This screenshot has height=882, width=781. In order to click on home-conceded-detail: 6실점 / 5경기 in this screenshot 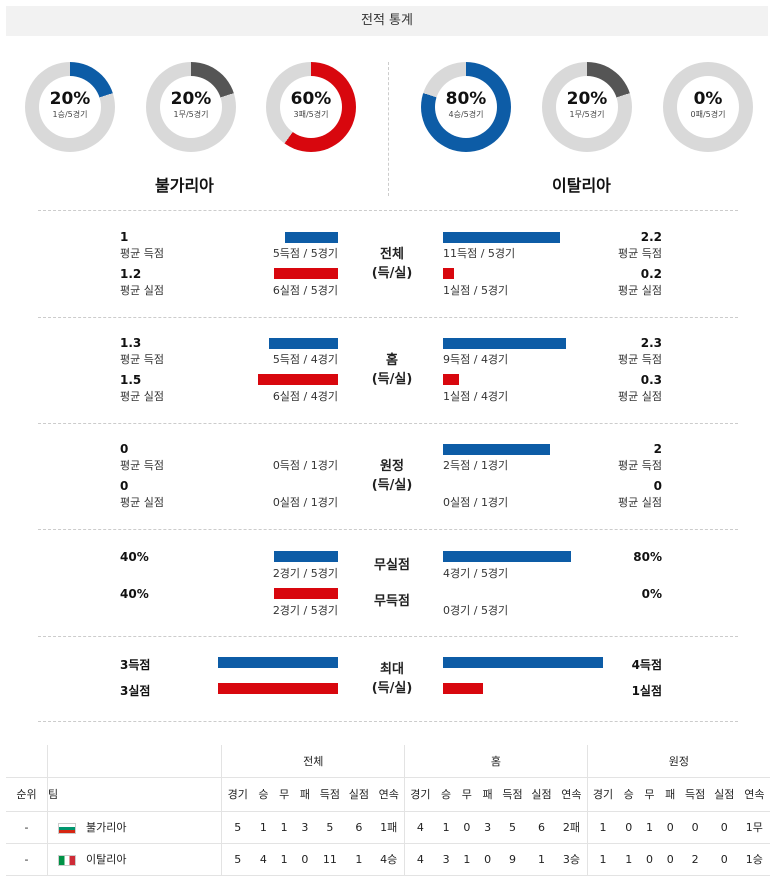, I will do `click(305, 290)`.